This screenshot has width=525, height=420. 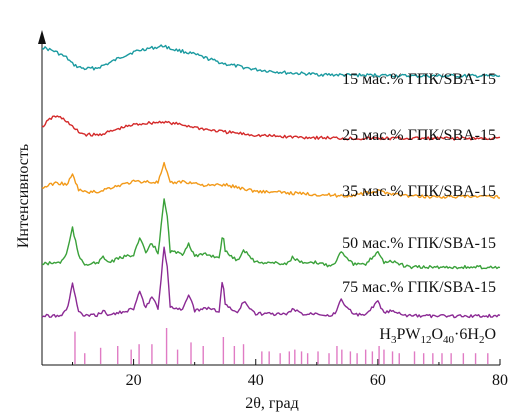 I want to click on series-label-1: 15 мас.% ГПК/SBA-15, so click(x=419, y=79).